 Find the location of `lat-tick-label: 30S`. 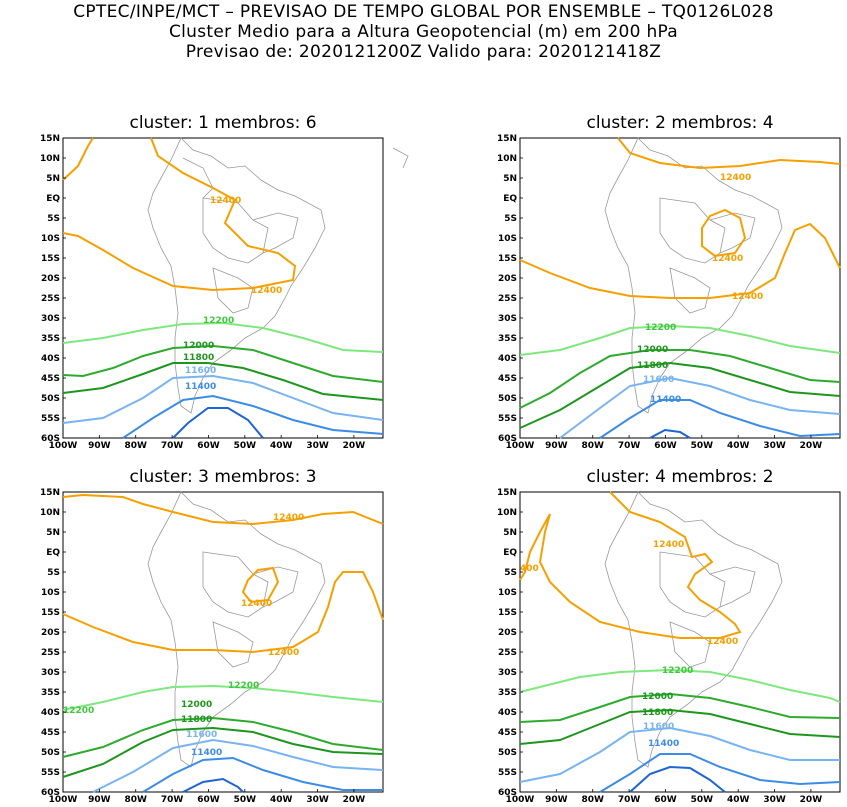

lat-tick-label: 30S is located at coordinates (50, 319).